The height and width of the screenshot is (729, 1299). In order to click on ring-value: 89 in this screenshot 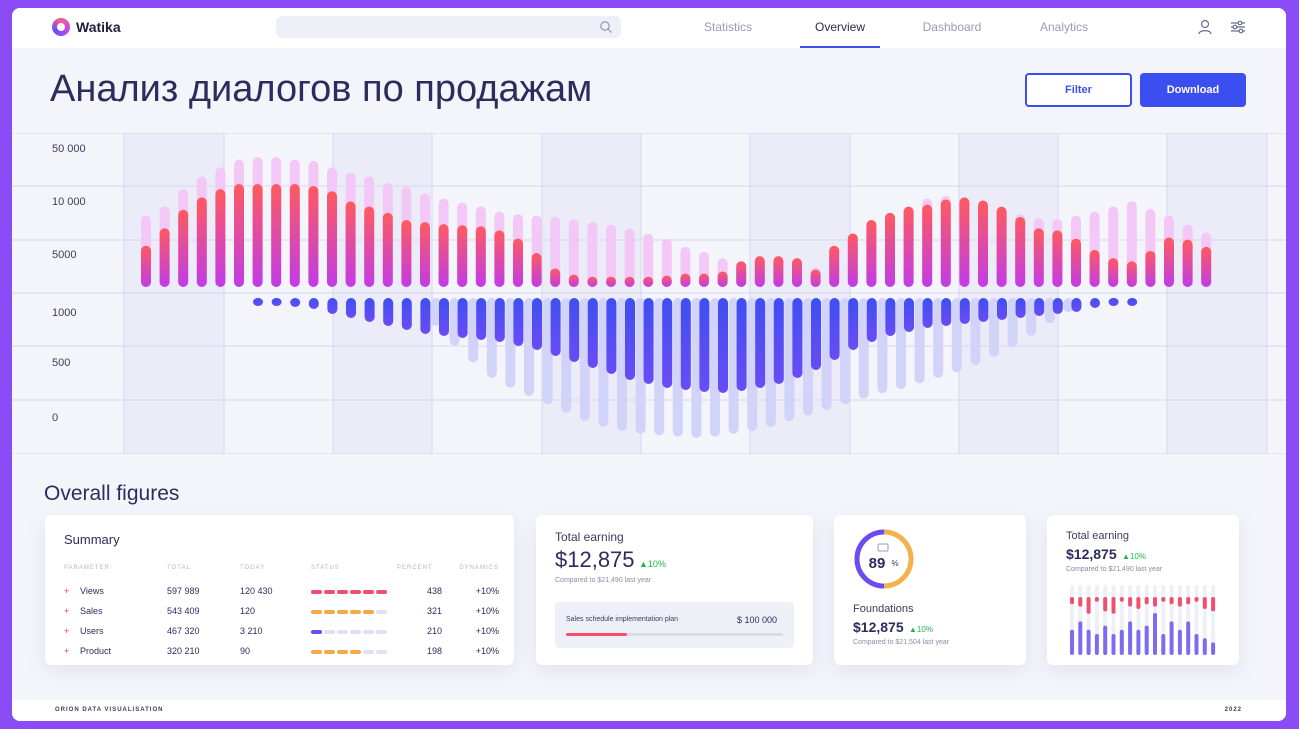, I will do `click(877, 563)`.